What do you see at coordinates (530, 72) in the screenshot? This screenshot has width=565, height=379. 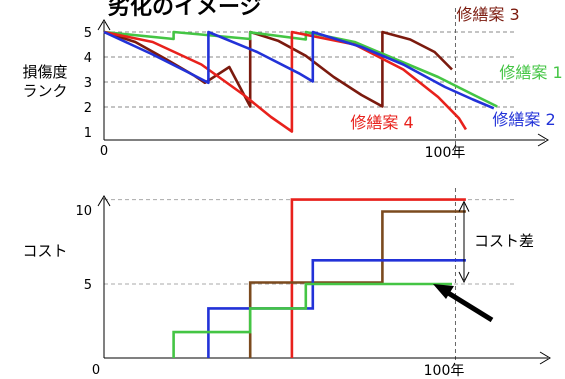 I see `series-label: 修繕案 1` at bounding box center [530, 72].